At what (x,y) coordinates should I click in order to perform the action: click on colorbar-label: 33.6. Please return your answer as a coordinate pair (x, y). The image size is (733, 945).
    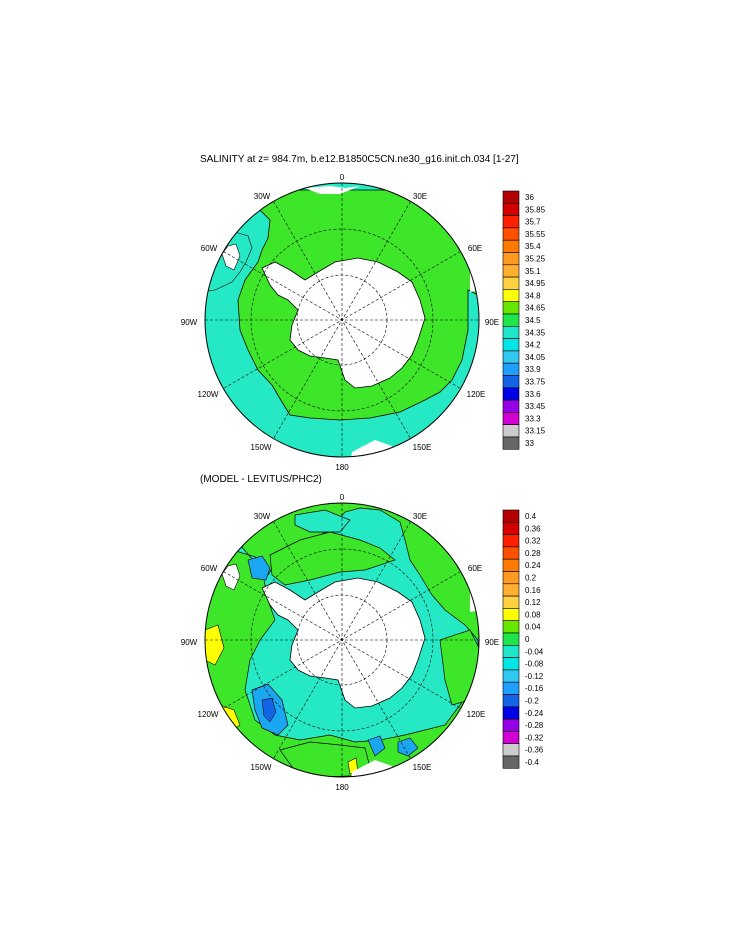
    Looking at the image, I should click on (533, 394).